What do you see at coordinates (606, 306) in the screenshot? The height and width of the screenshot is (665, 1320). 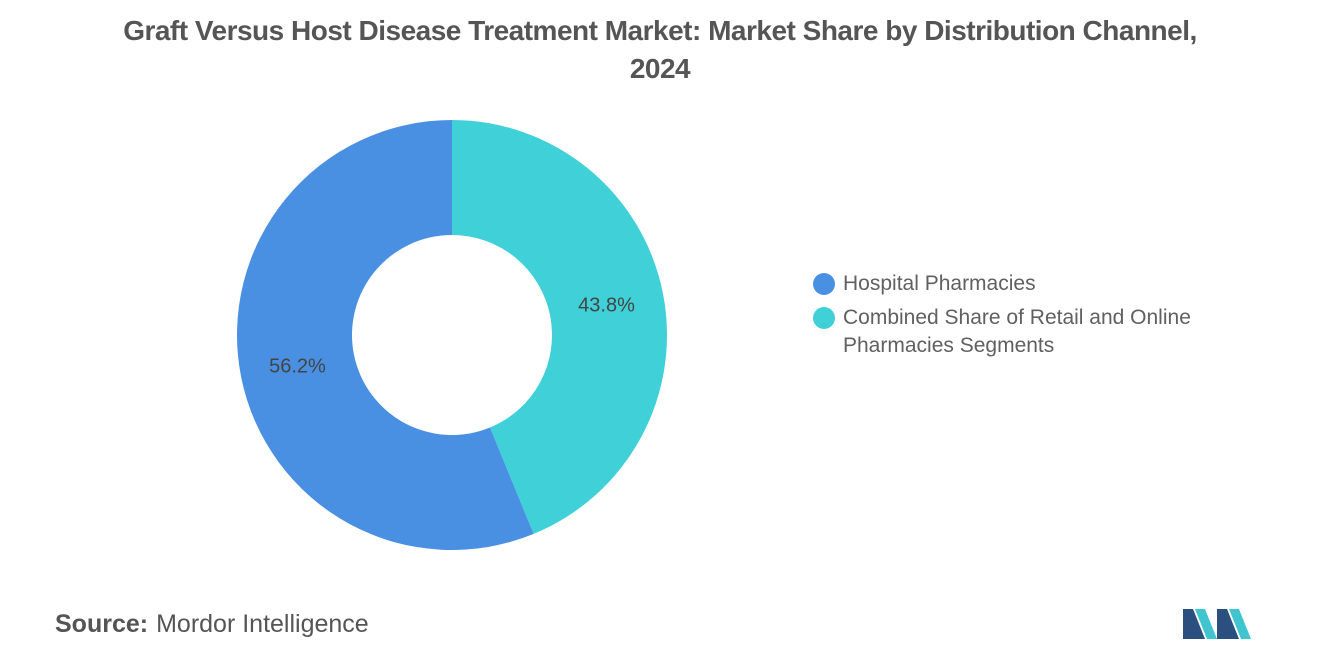 I see `data-label-retail-online-pharmacies: 43.8%` at bounding box center [606, 306].